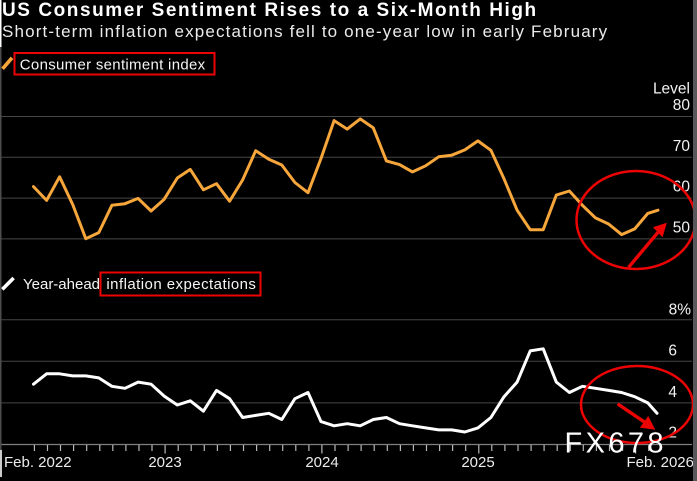 This screenshot has height=481, width=697. Describe the element at coordinates (671, 89) in the screenshot. I see `svg-text: Level` at that location.